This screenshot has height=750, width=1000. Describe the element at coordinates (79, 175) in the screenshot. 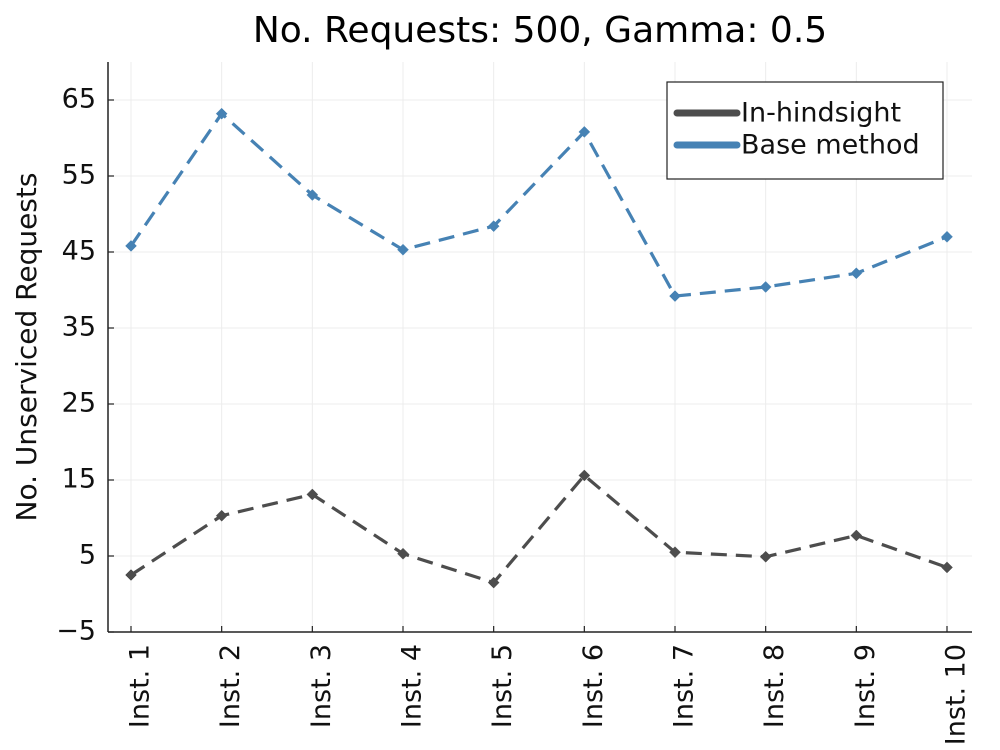

I see `y-tick-label: 55` at that location.